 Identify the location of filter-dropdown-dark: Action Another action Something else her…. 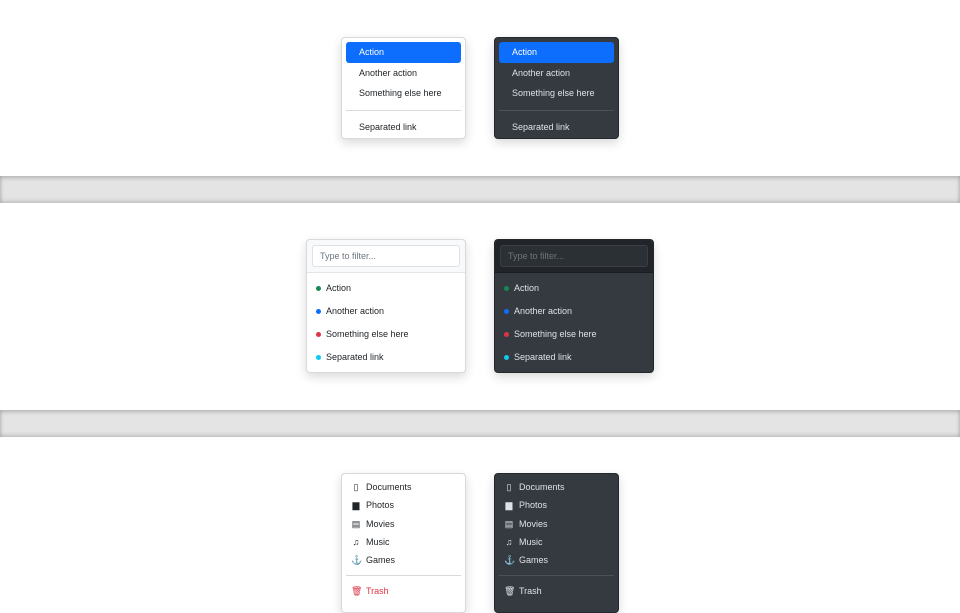
(574, 306).